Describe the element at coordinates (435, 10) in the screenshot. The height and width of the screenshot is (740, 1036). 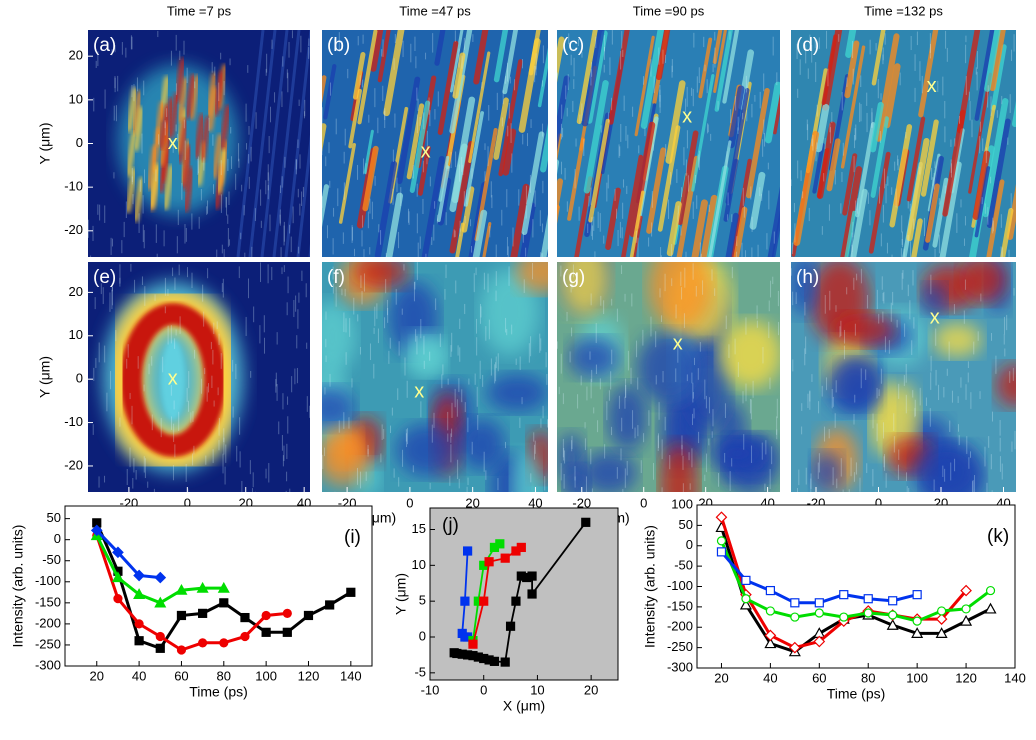
I see `panel-title: Time =47 ps` at that location.